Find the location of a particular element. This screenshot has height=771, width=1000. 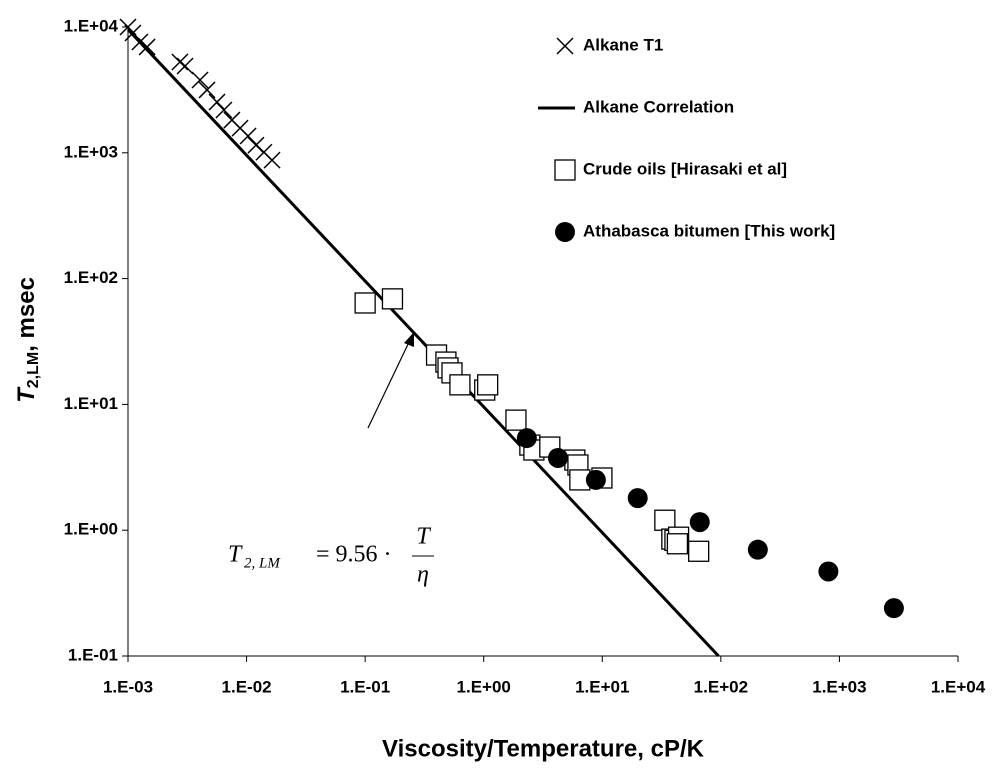

x-tick-label: 1.E+02 is located at coordinates (721, 686).